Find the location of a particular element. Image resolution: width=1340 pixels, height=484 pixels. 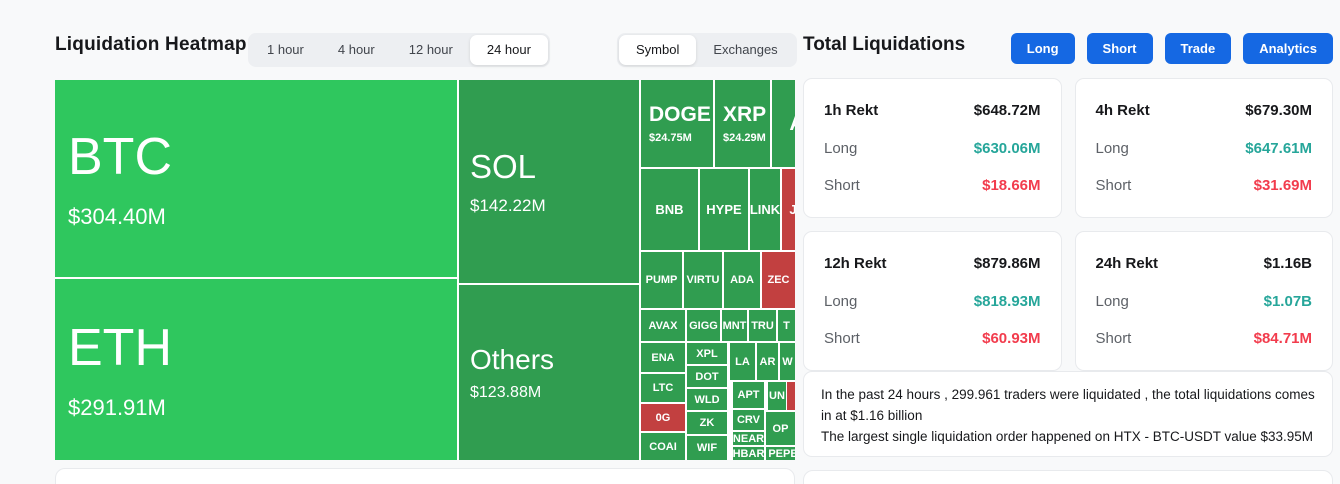

cell-value: $291.91M is located at coordinates (117, 407).